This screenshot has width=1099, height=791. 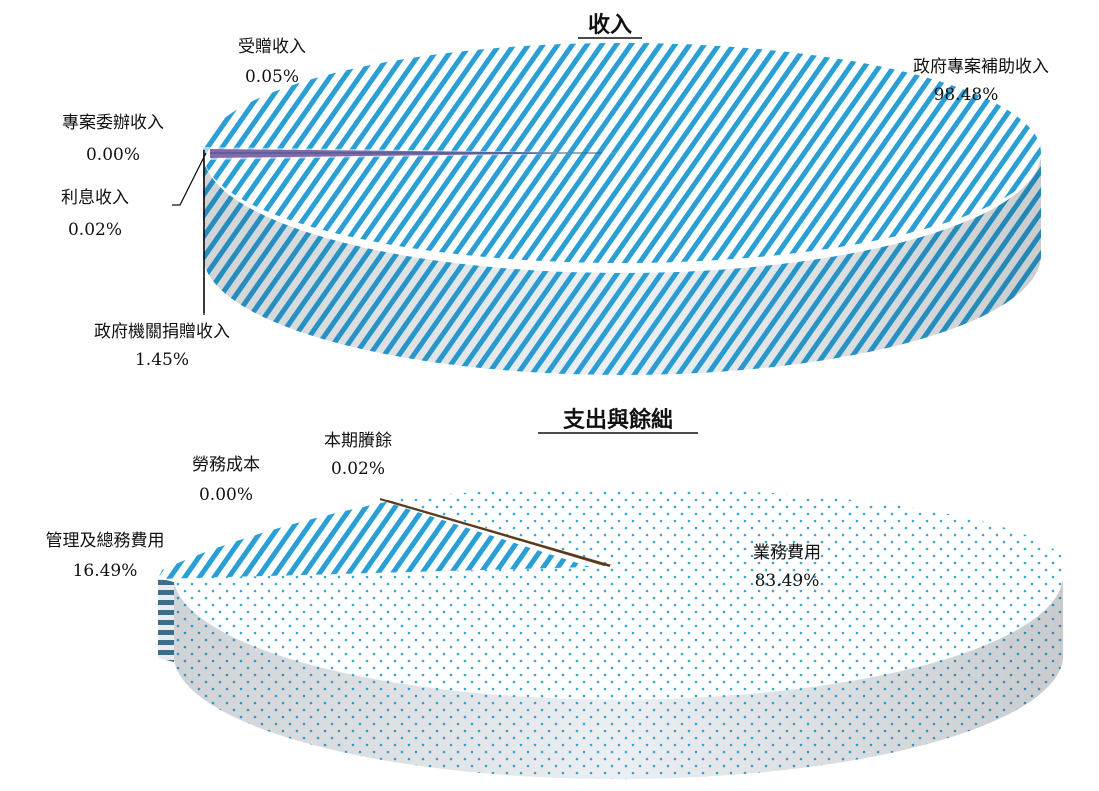 What do you see at coordinates (105, 571) in the screenshot?
I see `value-management-expense: 16.49%` at bounding box center [105, 571].